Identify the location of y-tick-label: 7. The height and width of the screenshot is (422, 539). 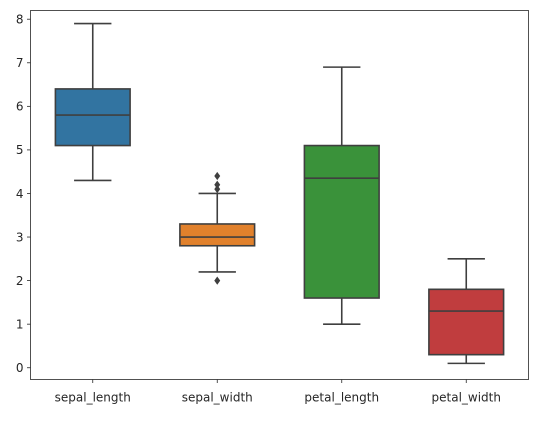
(20, 63).